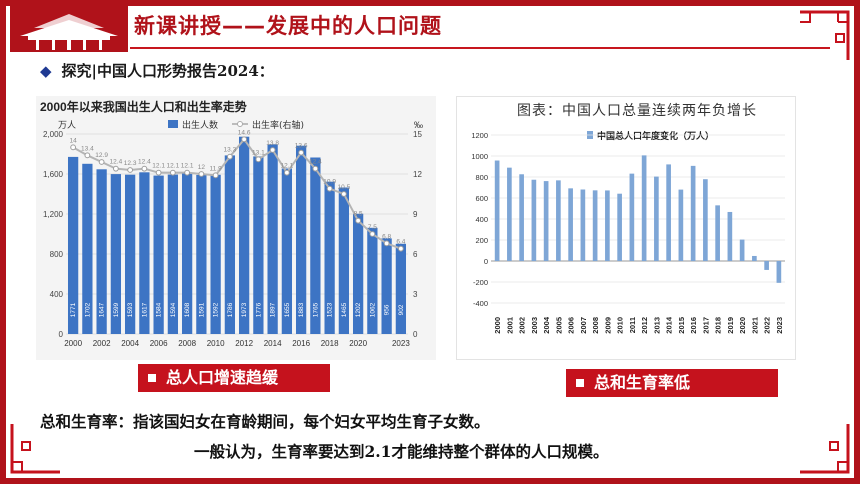  Describe the element at coordinates (244, 132) in the screenshot. I see `rate-value-label: 14.6` at that location.